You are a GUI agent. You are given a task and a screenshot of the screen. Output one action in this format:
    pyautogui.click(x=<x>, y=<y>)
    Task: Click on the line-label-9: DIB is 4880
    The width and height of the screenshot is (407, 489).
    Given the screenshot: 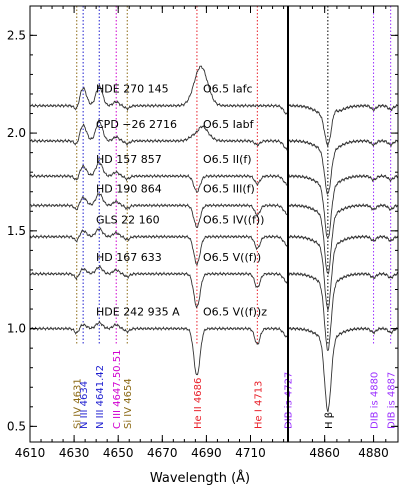 What is the action you would take?
    pyautogui.click(x=375, y=400)
    